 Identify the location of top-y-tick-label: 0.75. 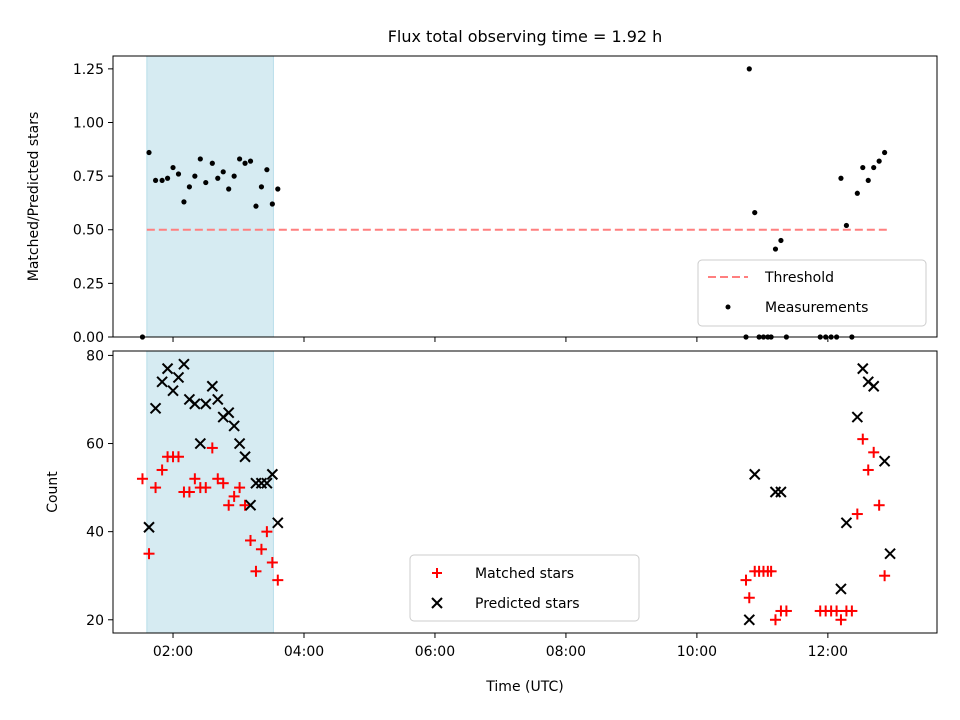
(88, 177).